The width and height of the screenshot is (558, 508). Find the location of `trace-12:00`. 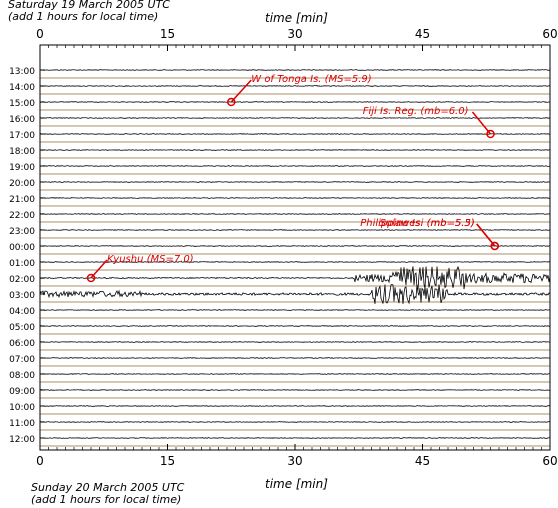

trace-12:00 is located at coordinates (295, 438).